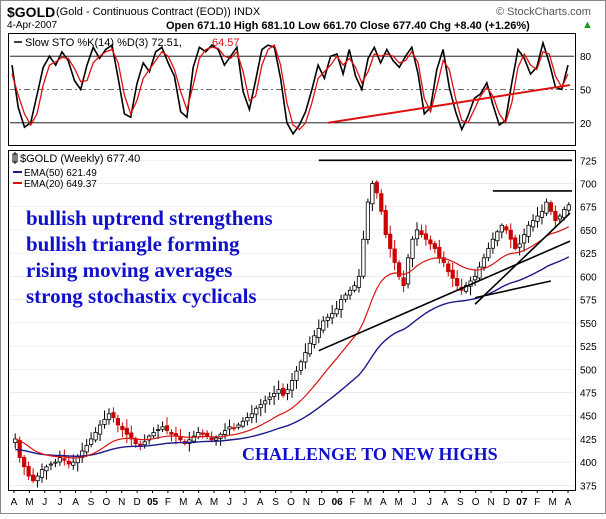 Image resolution: width=606 pixels, height=519 pixels. Describe the element at coordinates (153, 502) in the screenshot. I see `x-tick-label: 05` at that location.